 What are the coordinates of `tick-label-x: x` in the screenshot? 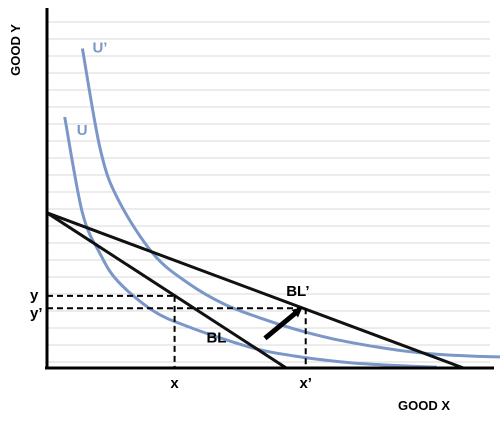 It's located at (174, 383).